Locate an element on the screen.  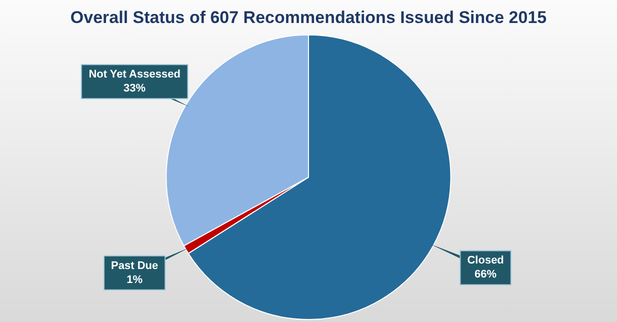
chart-title: Overall Status of 607 Recommendations Issued Since 2015 is located at coordinates (308, 17).